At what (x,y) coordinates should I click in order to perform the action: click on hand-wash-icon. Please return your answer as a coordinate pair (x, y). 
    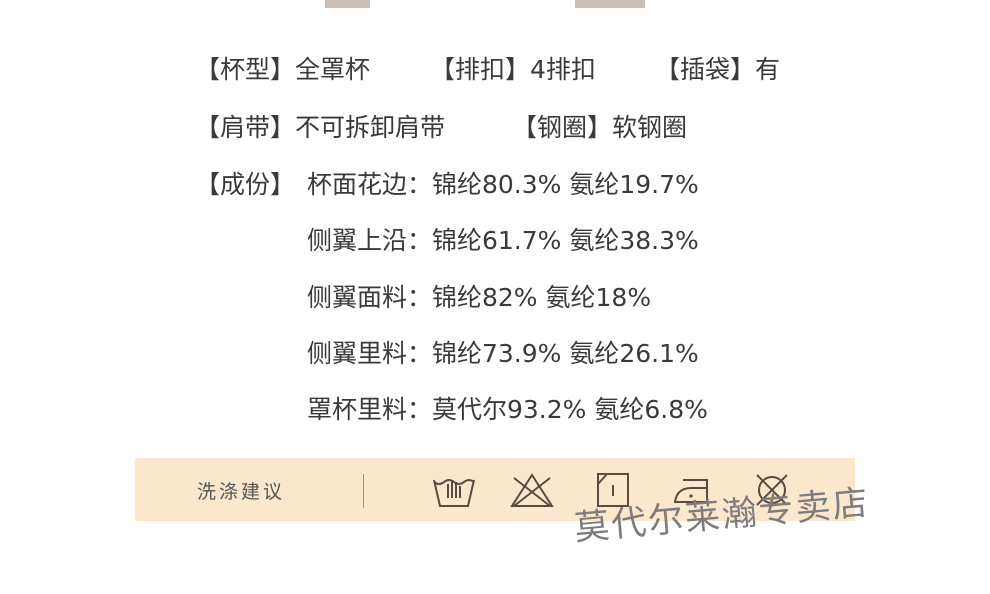
    Looking at the image, I should click on (454, 493).